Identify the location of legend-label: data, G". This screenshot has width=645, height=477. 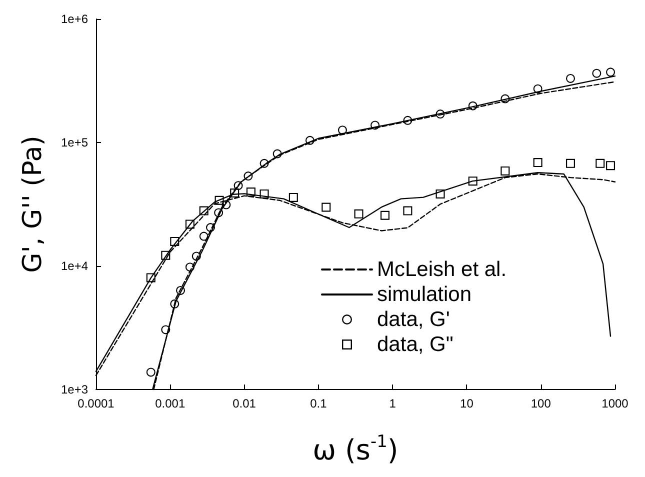
(415, 344).